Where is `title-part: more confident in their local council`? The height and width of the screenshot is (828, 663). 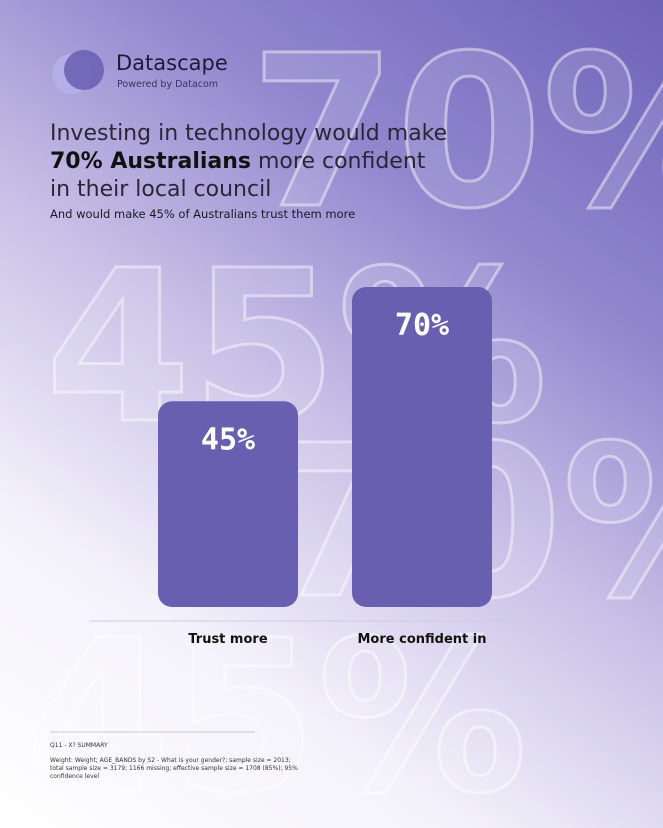 title-part: more confident in their local council is located at coordinates (238, 175).